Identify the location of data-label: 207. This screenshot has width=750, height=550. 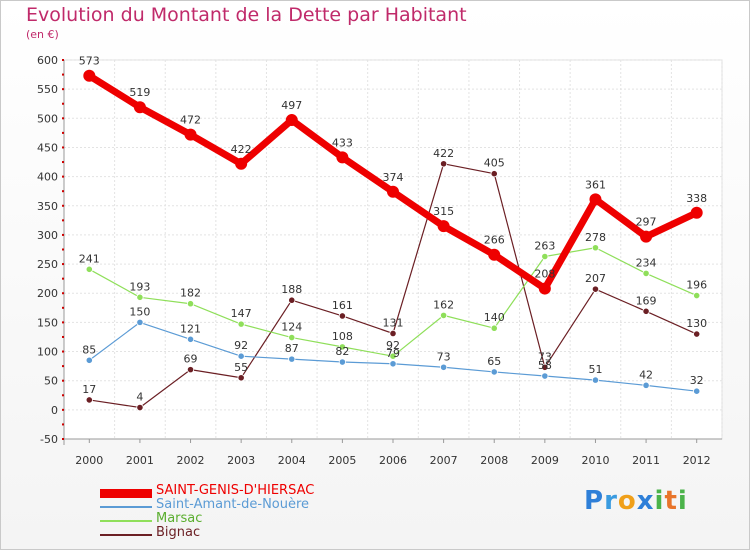
(595, 278).